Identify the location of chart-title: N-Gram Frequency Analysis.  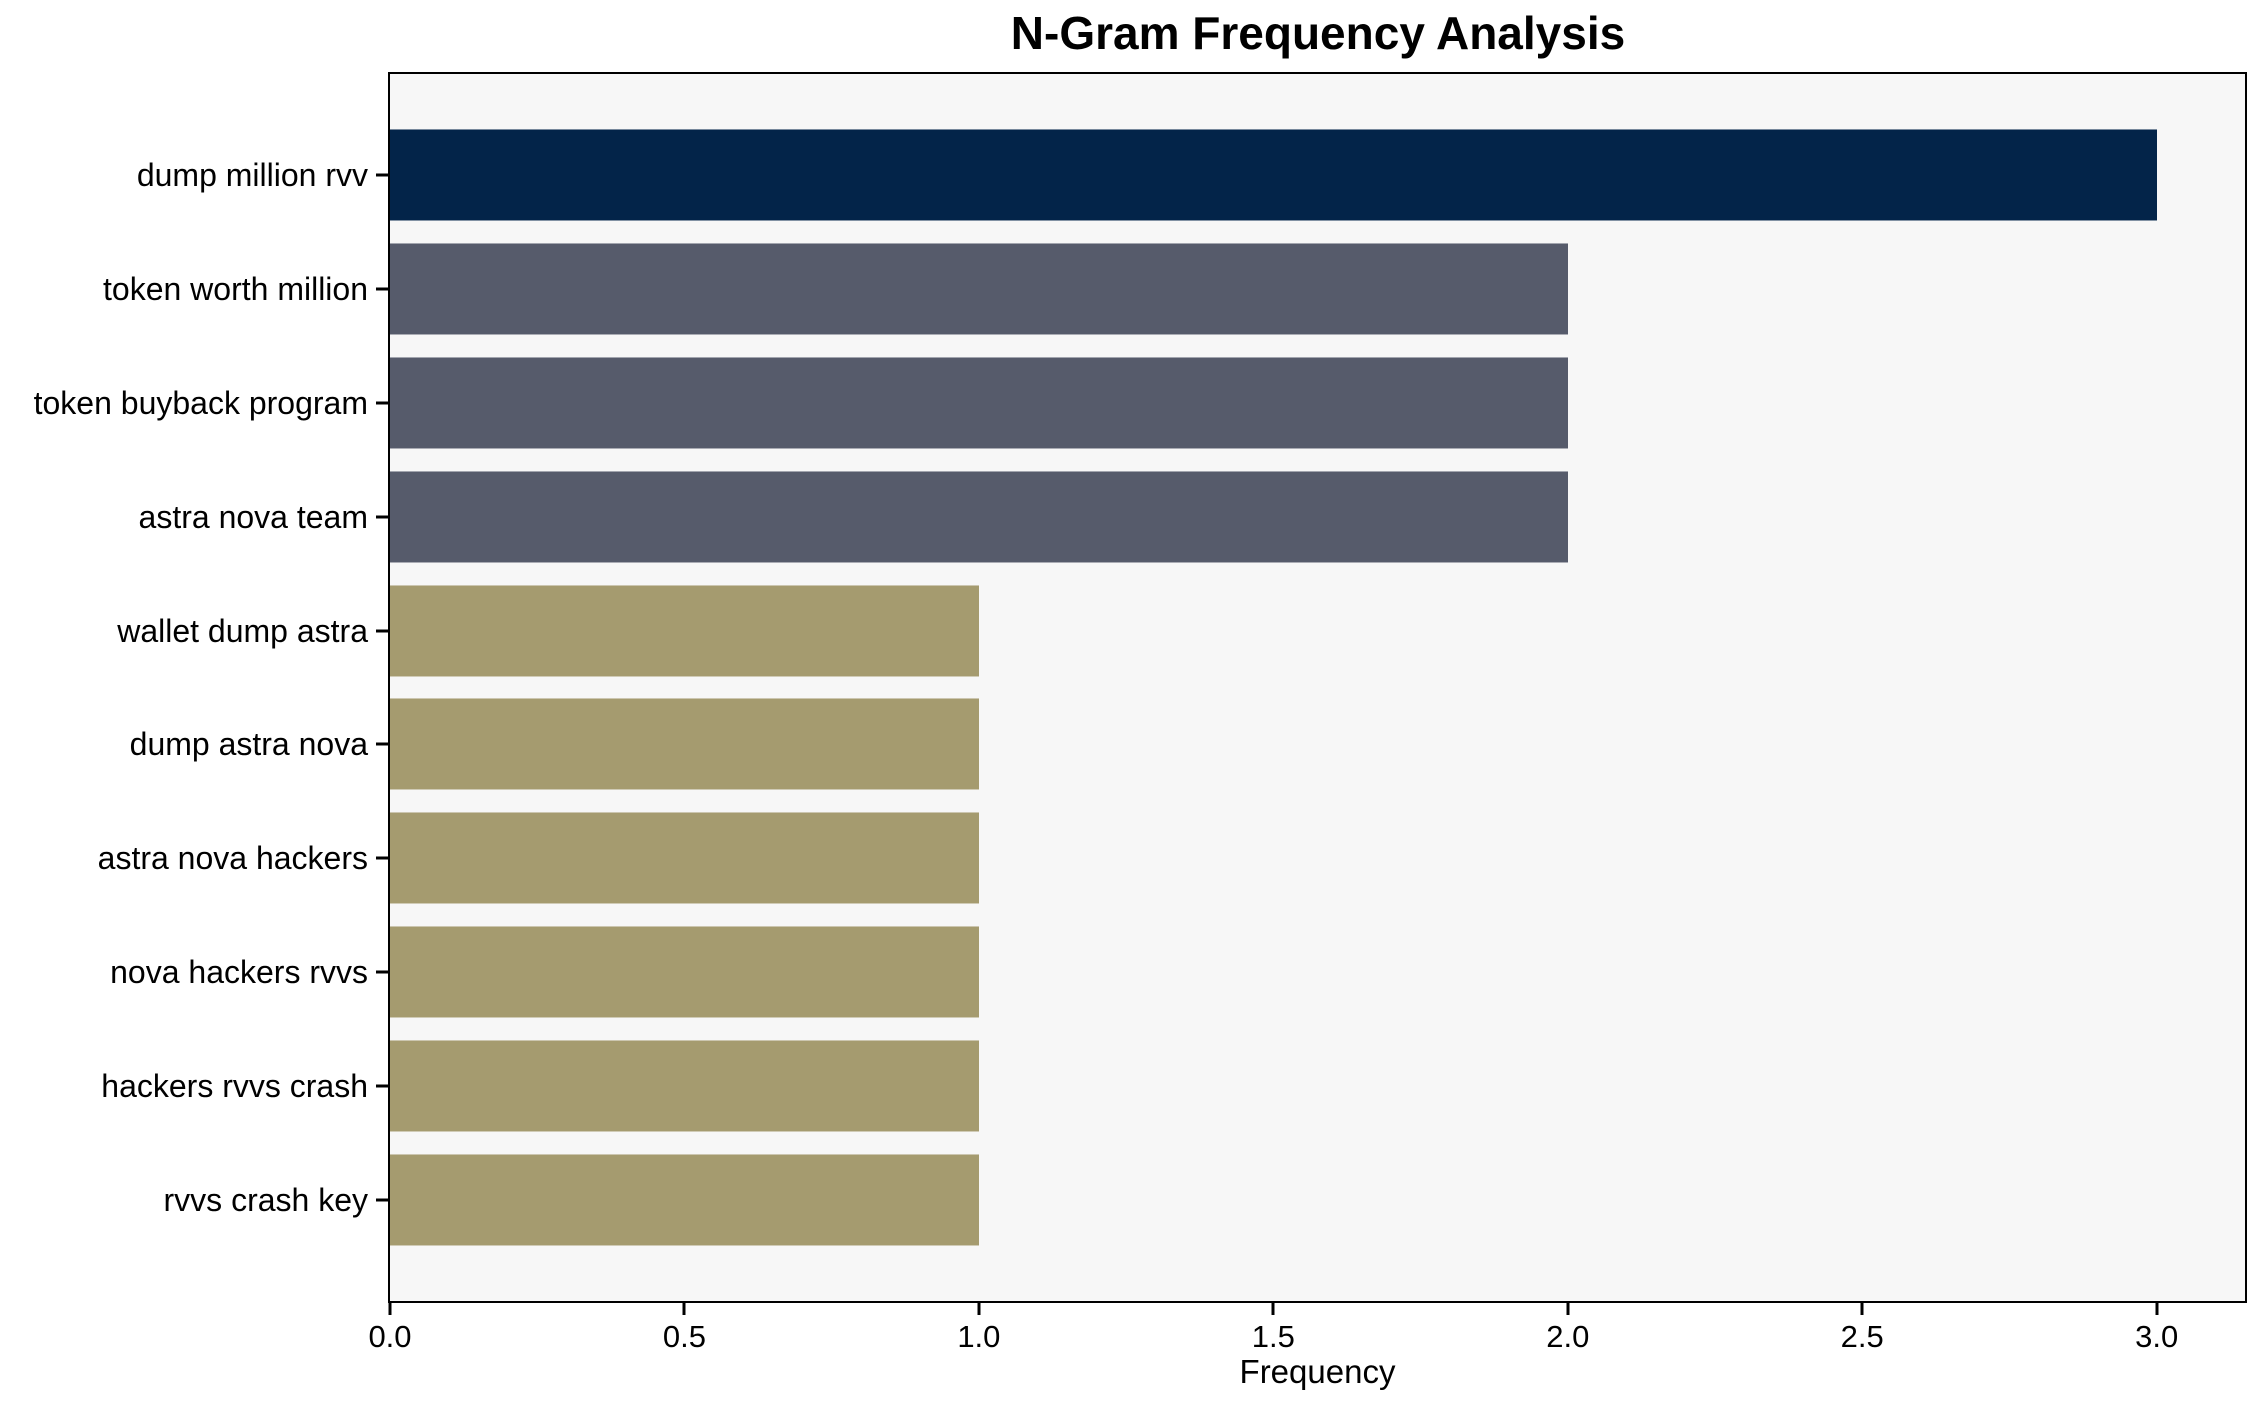
(1318, 33).